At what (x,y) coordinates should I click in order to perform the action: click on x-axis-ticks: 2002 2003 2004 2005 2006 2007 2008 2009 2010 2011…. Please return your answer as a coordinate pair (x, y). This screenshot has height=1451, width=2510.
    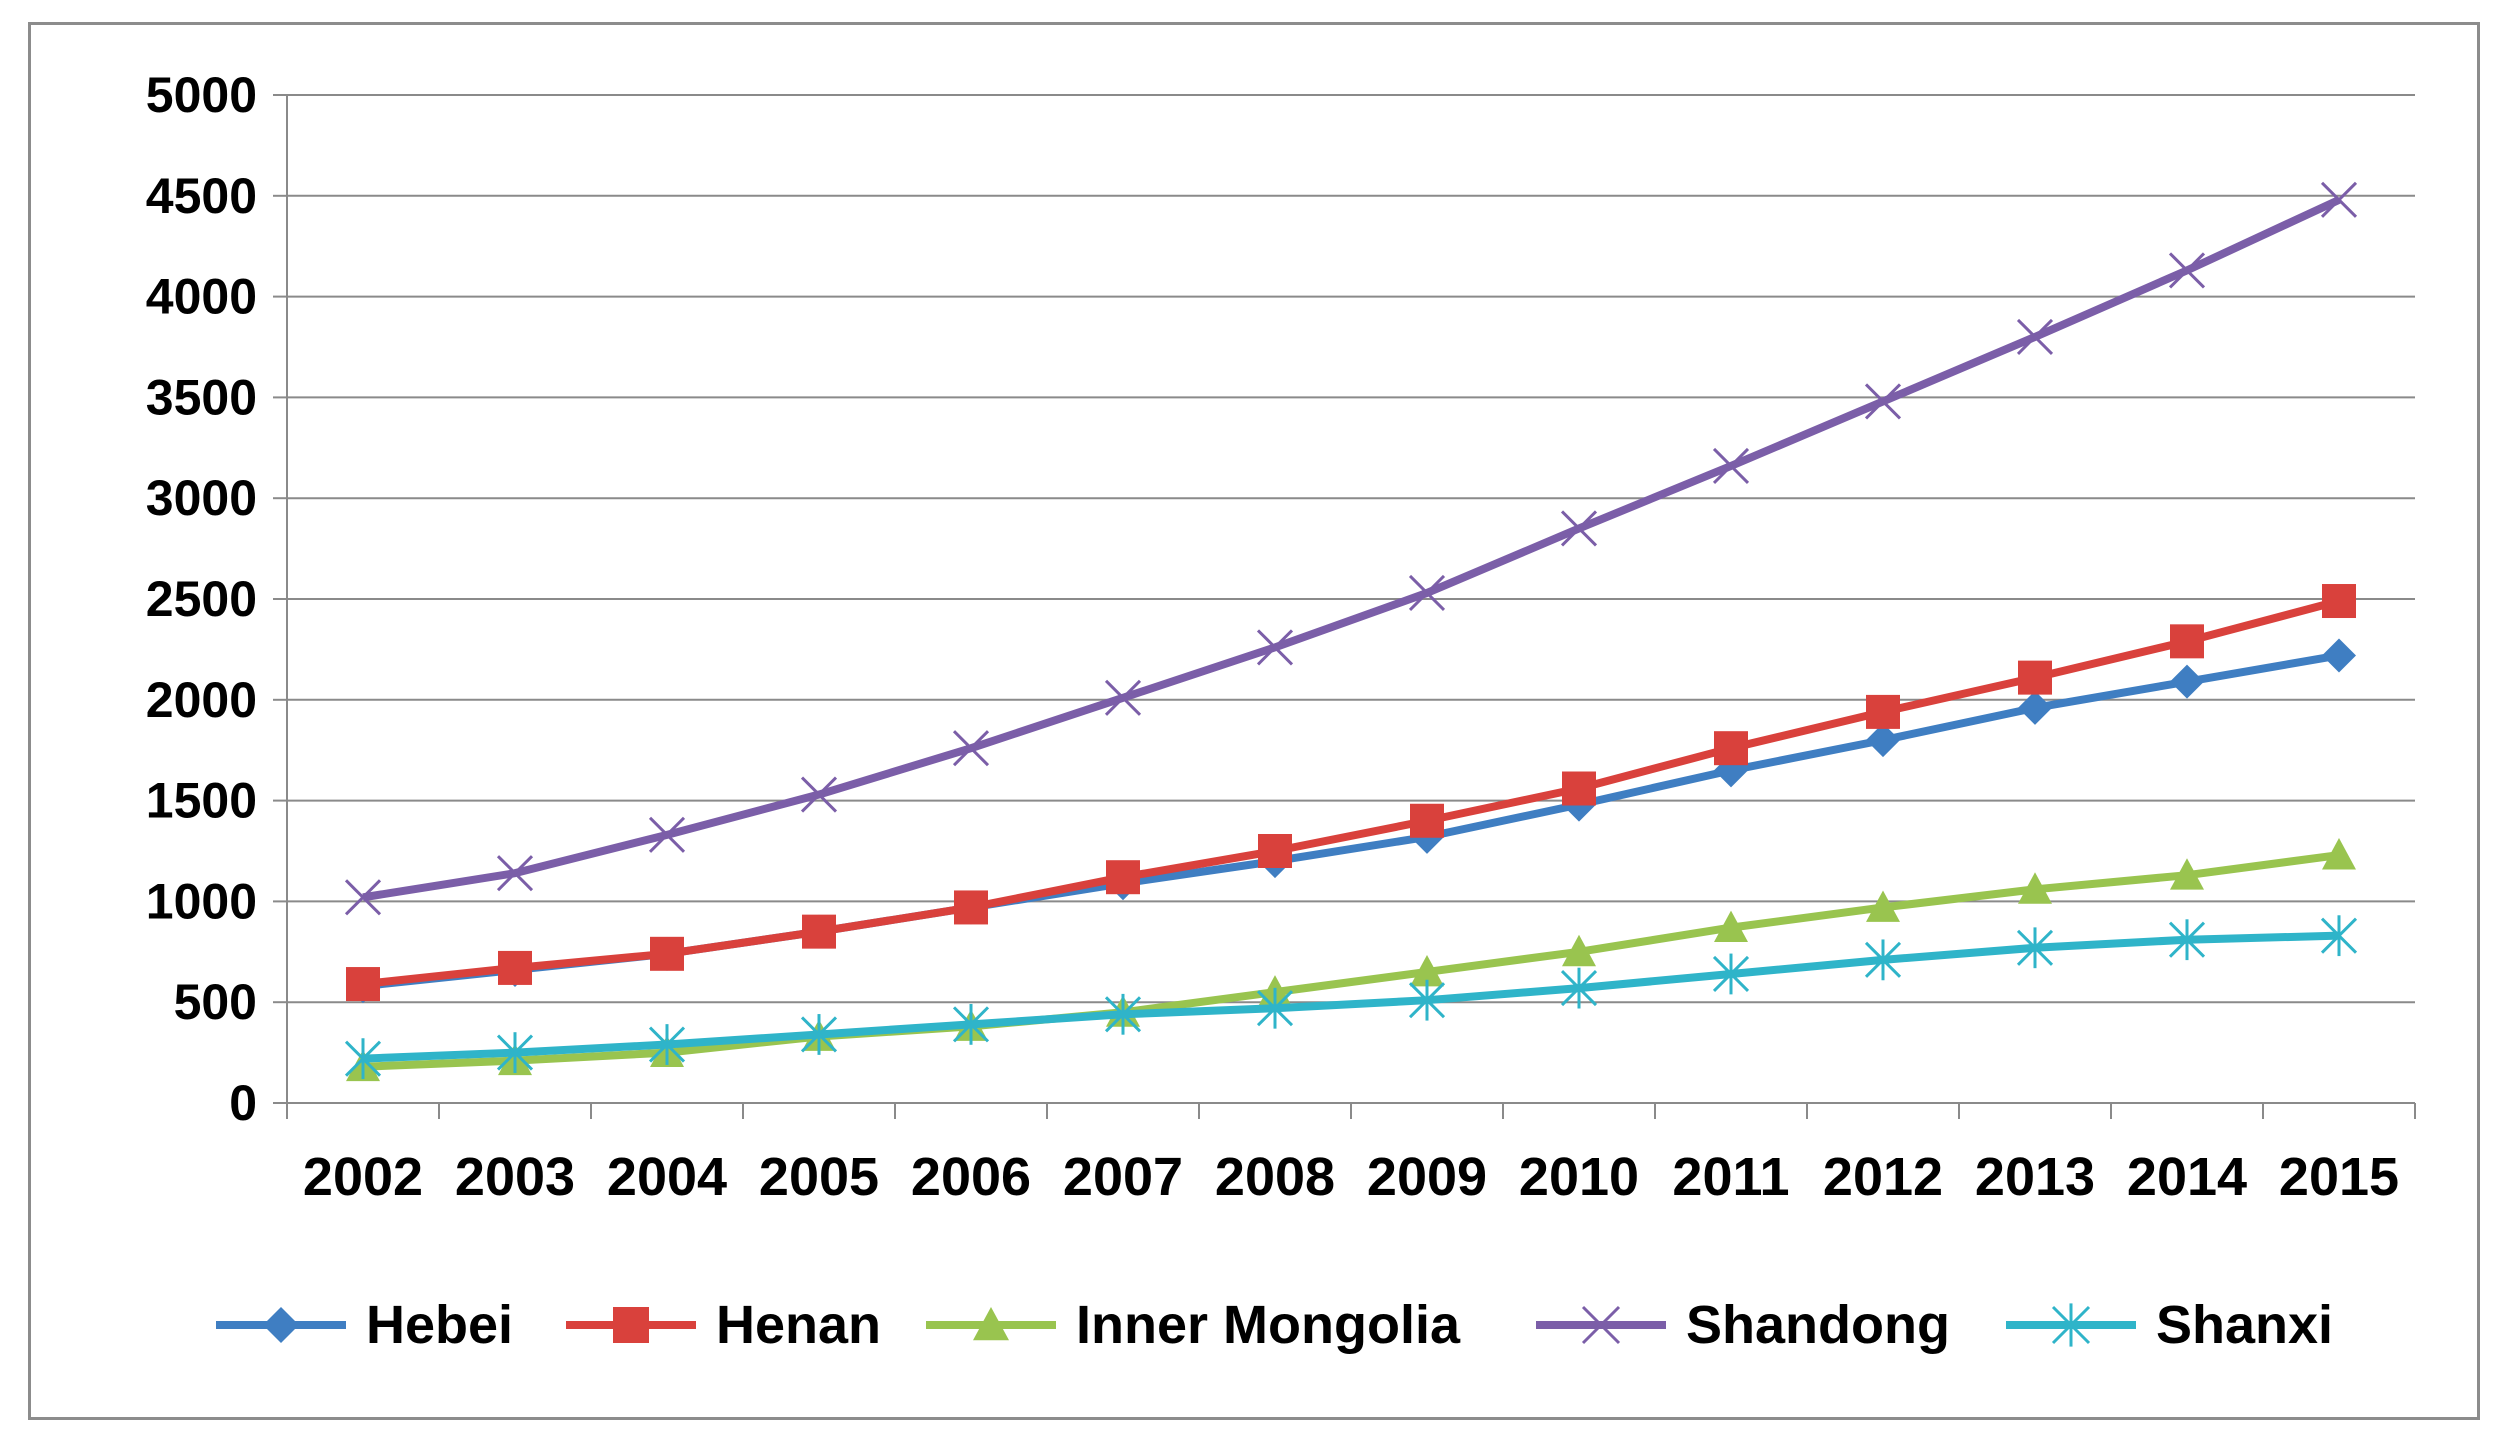
    Looking at the image, I should click on (1351, 1155).